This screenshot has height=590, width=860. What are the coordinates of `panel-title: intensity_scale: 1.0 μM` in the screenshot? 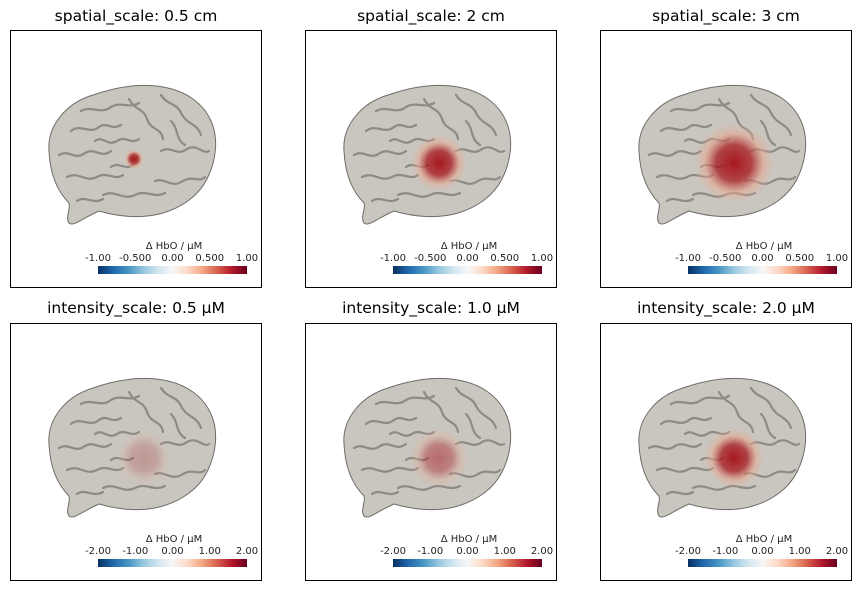 It's located at (431, 308).